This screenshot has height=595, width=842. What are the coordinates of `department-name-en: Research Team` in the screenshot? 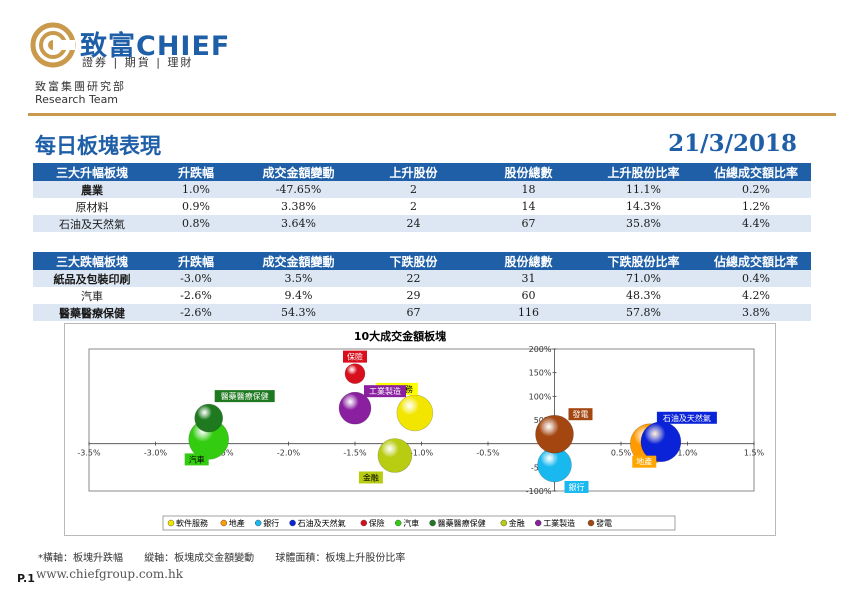 It's located at (77, 99).